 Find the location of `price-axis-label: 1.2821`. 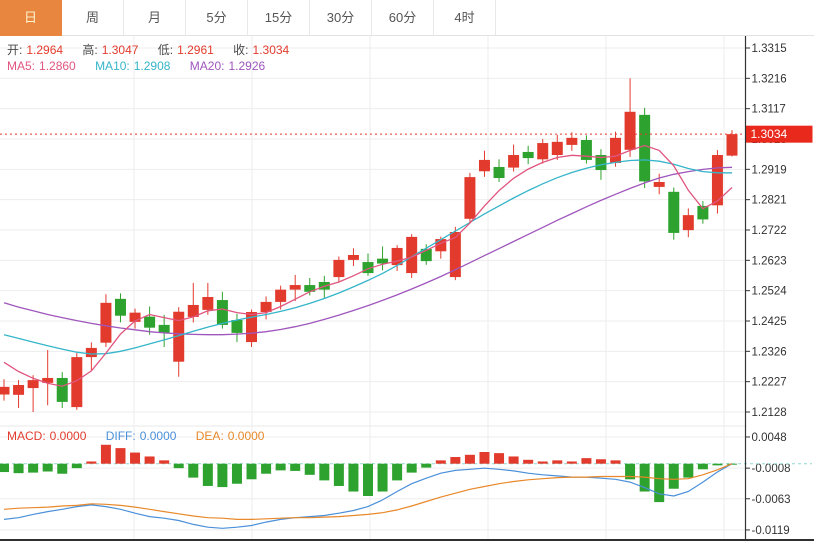

price-axis-label: 1.2821 is located at coordinates (769, 201).